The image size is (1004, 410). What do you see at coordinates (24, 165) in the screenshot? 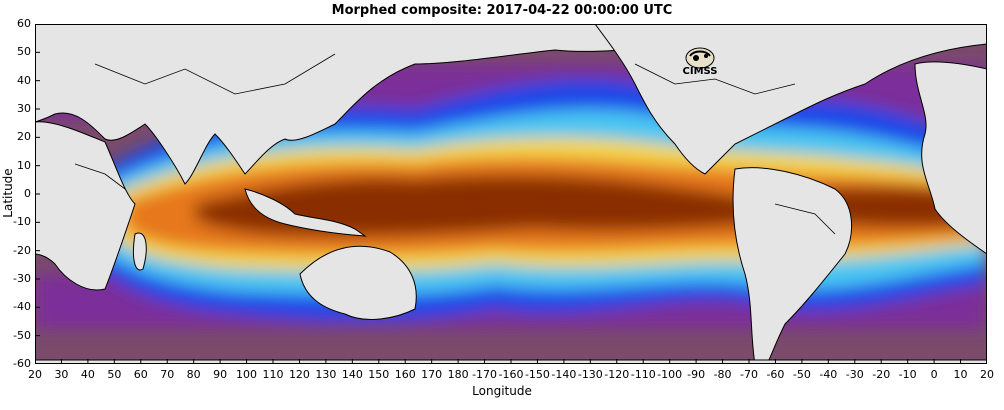
I see `y-tick-label: 10` at bounding box center [24, 165].